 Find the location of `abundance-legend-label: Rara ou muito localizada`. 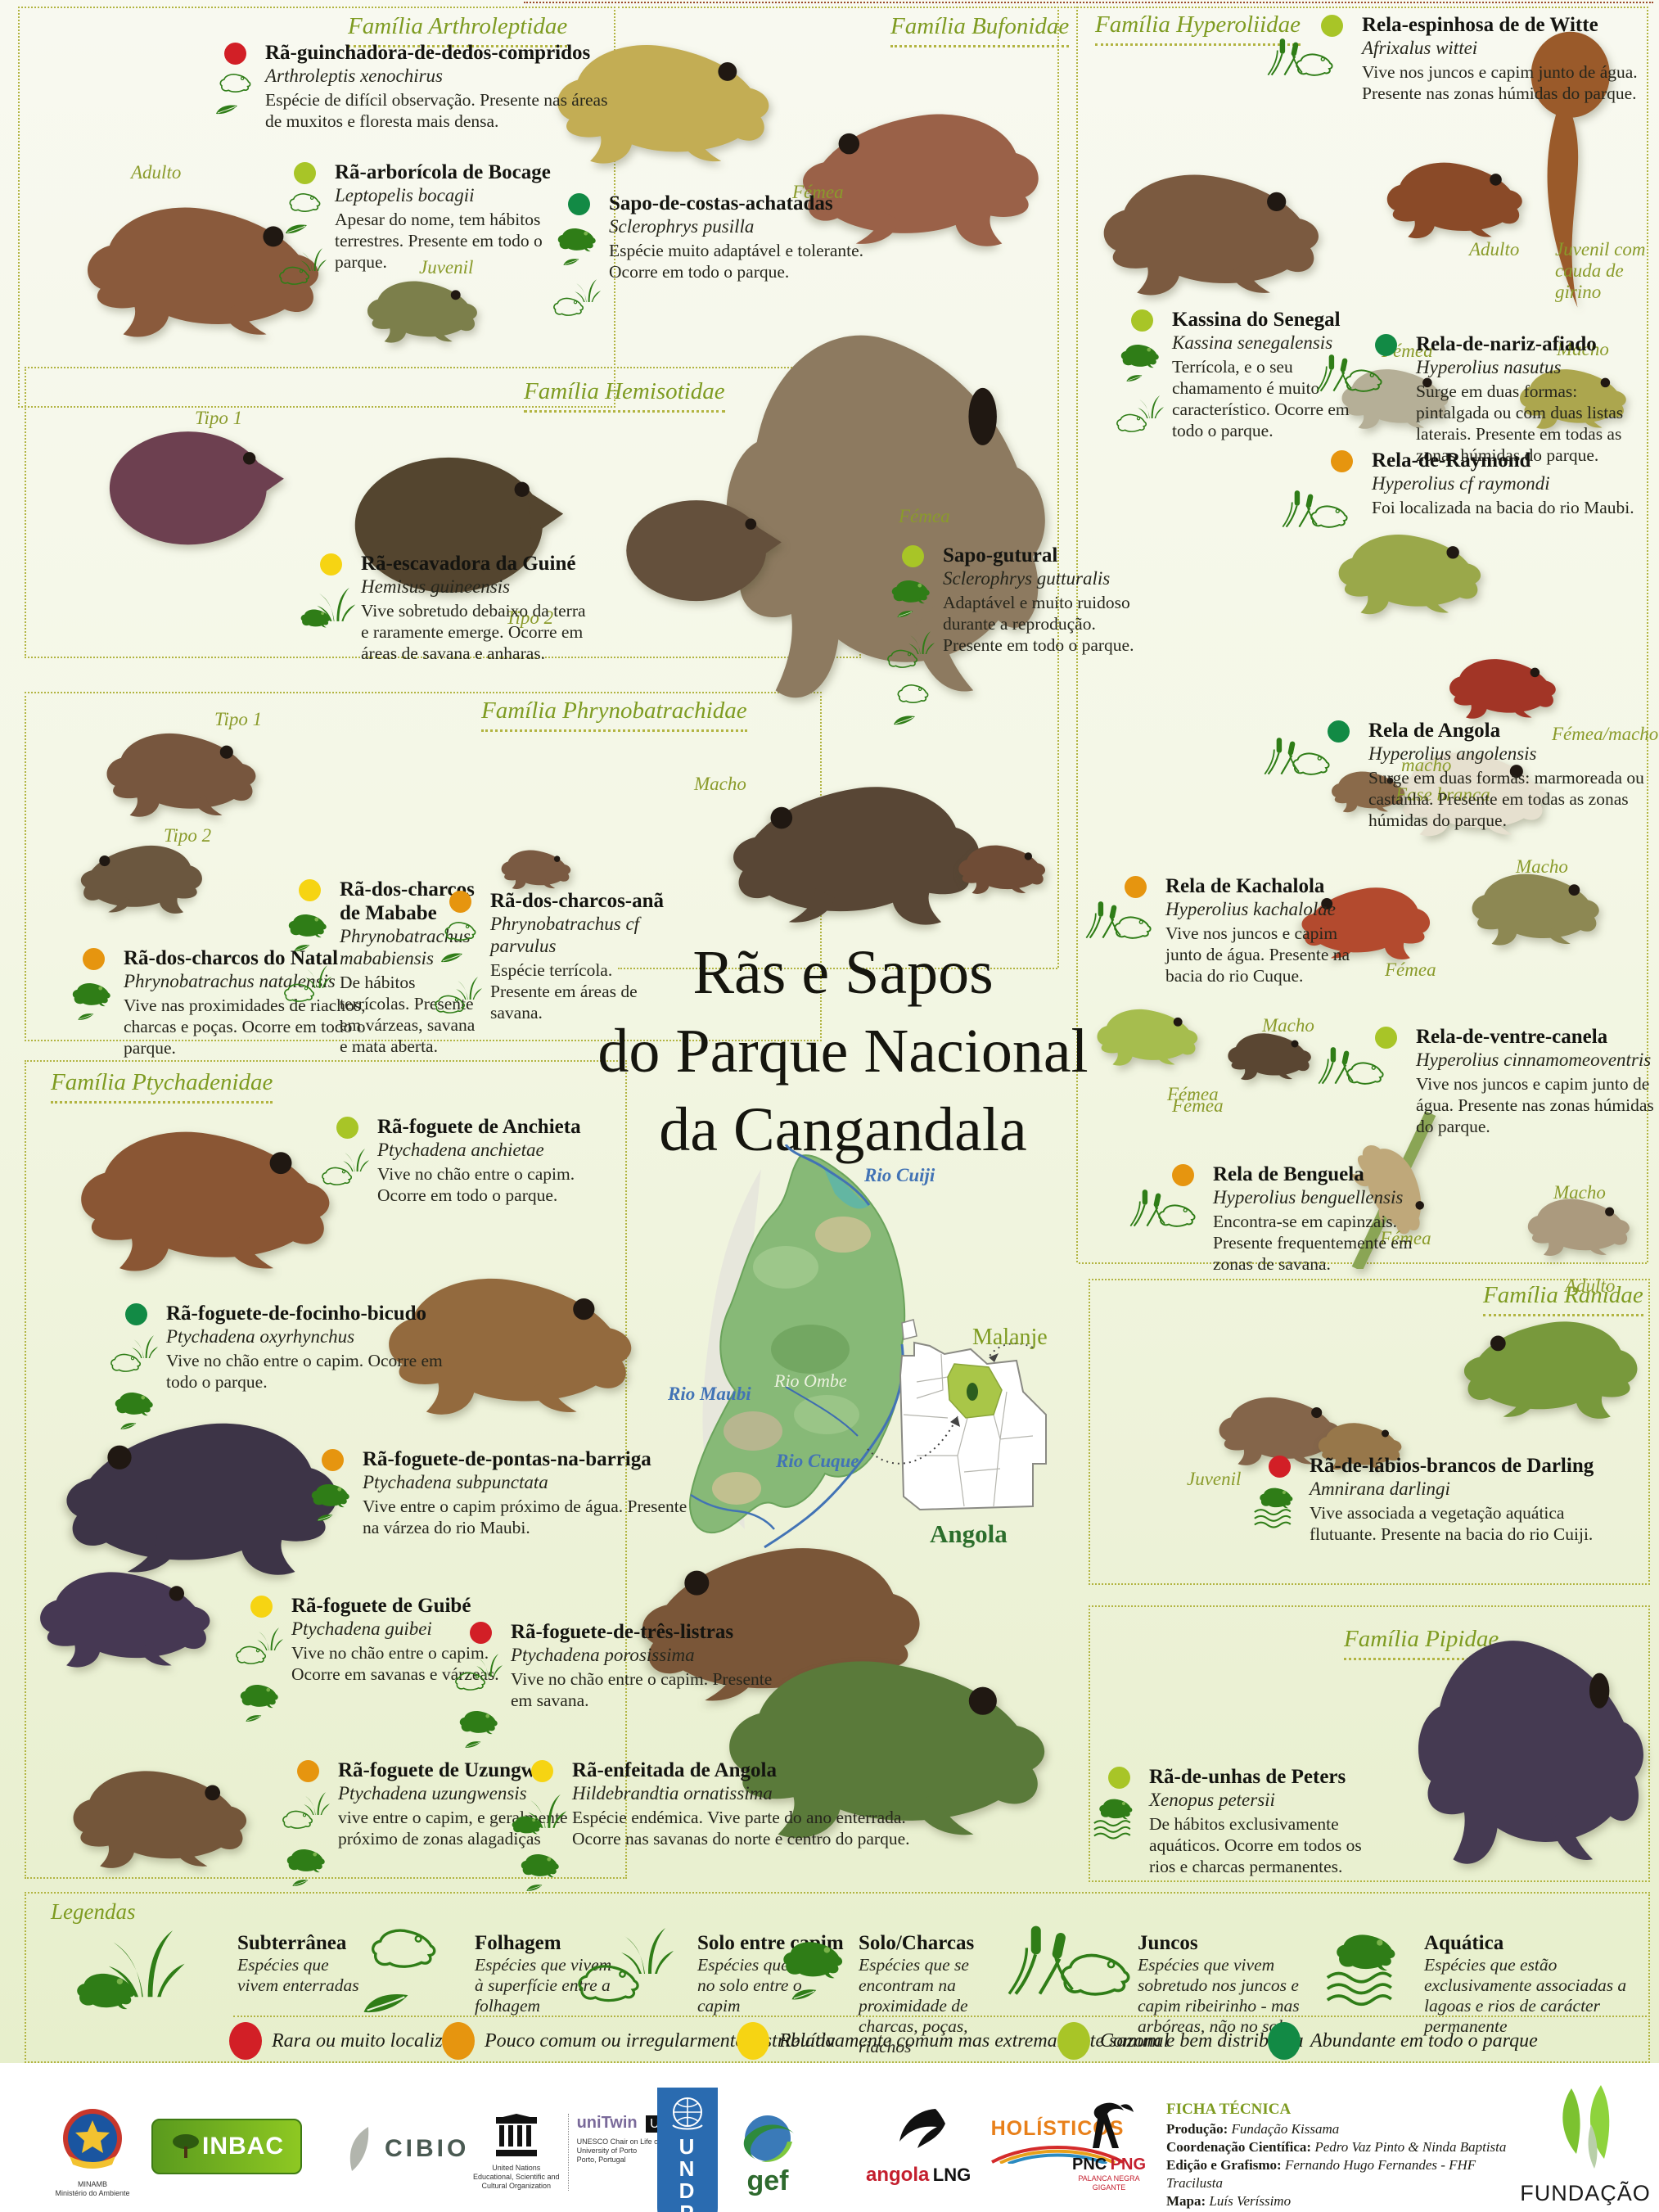

abundance-legend-label: Rara ou muito localizada is located at coordinates (372, 2041).